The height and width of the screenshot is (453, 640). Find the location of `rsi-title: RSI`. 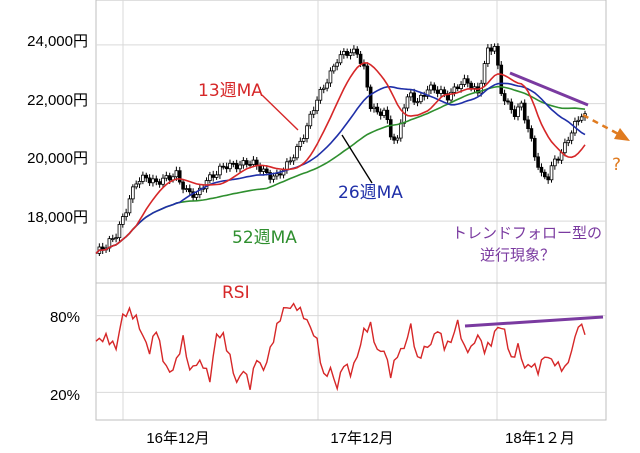

rsi-title: RSI is located at coordinates (236, 293).